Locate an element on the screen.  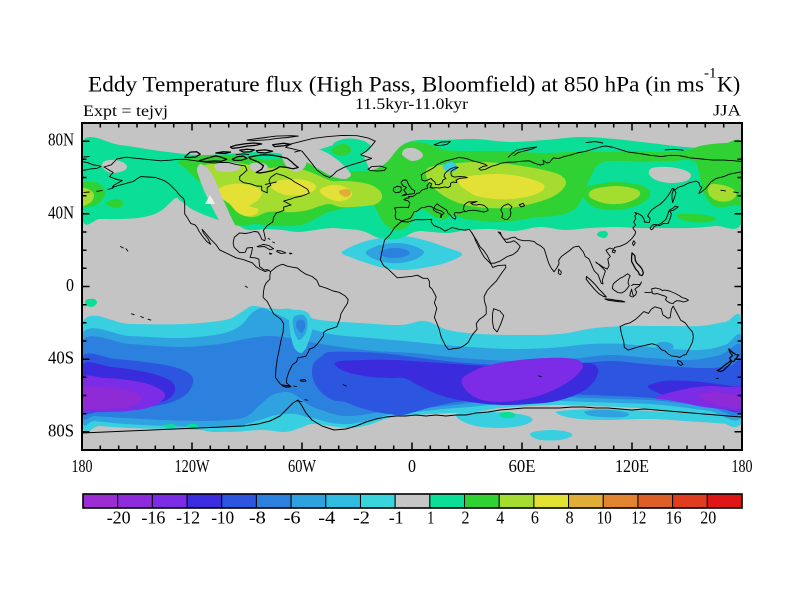
svg-text: 80S is located at coordinates (61, 430).